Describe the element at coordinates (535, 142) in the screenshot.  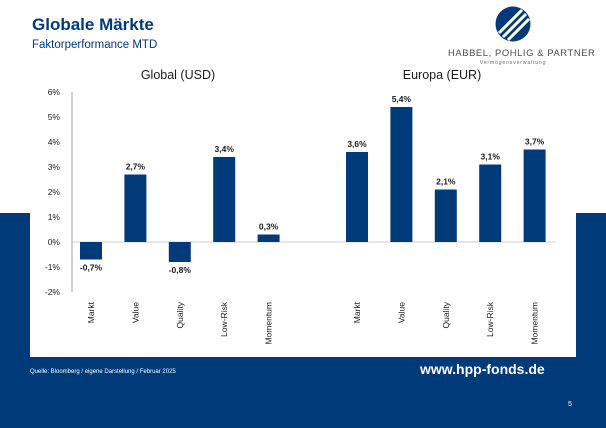
I see `data-label: 3,7%` at that location.